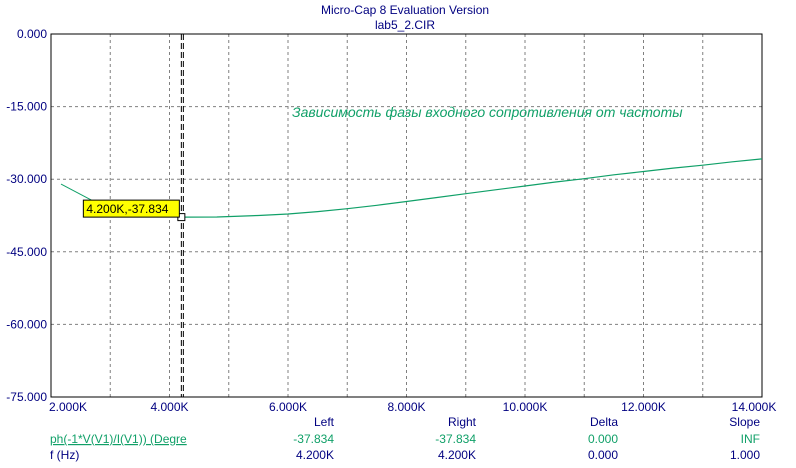 This screenshot has height=468, width=796. What do you see at coordinates (604, 422) in the screenshot?
I see `readout-header-delta: Delta` at bounding box center [604, 422].